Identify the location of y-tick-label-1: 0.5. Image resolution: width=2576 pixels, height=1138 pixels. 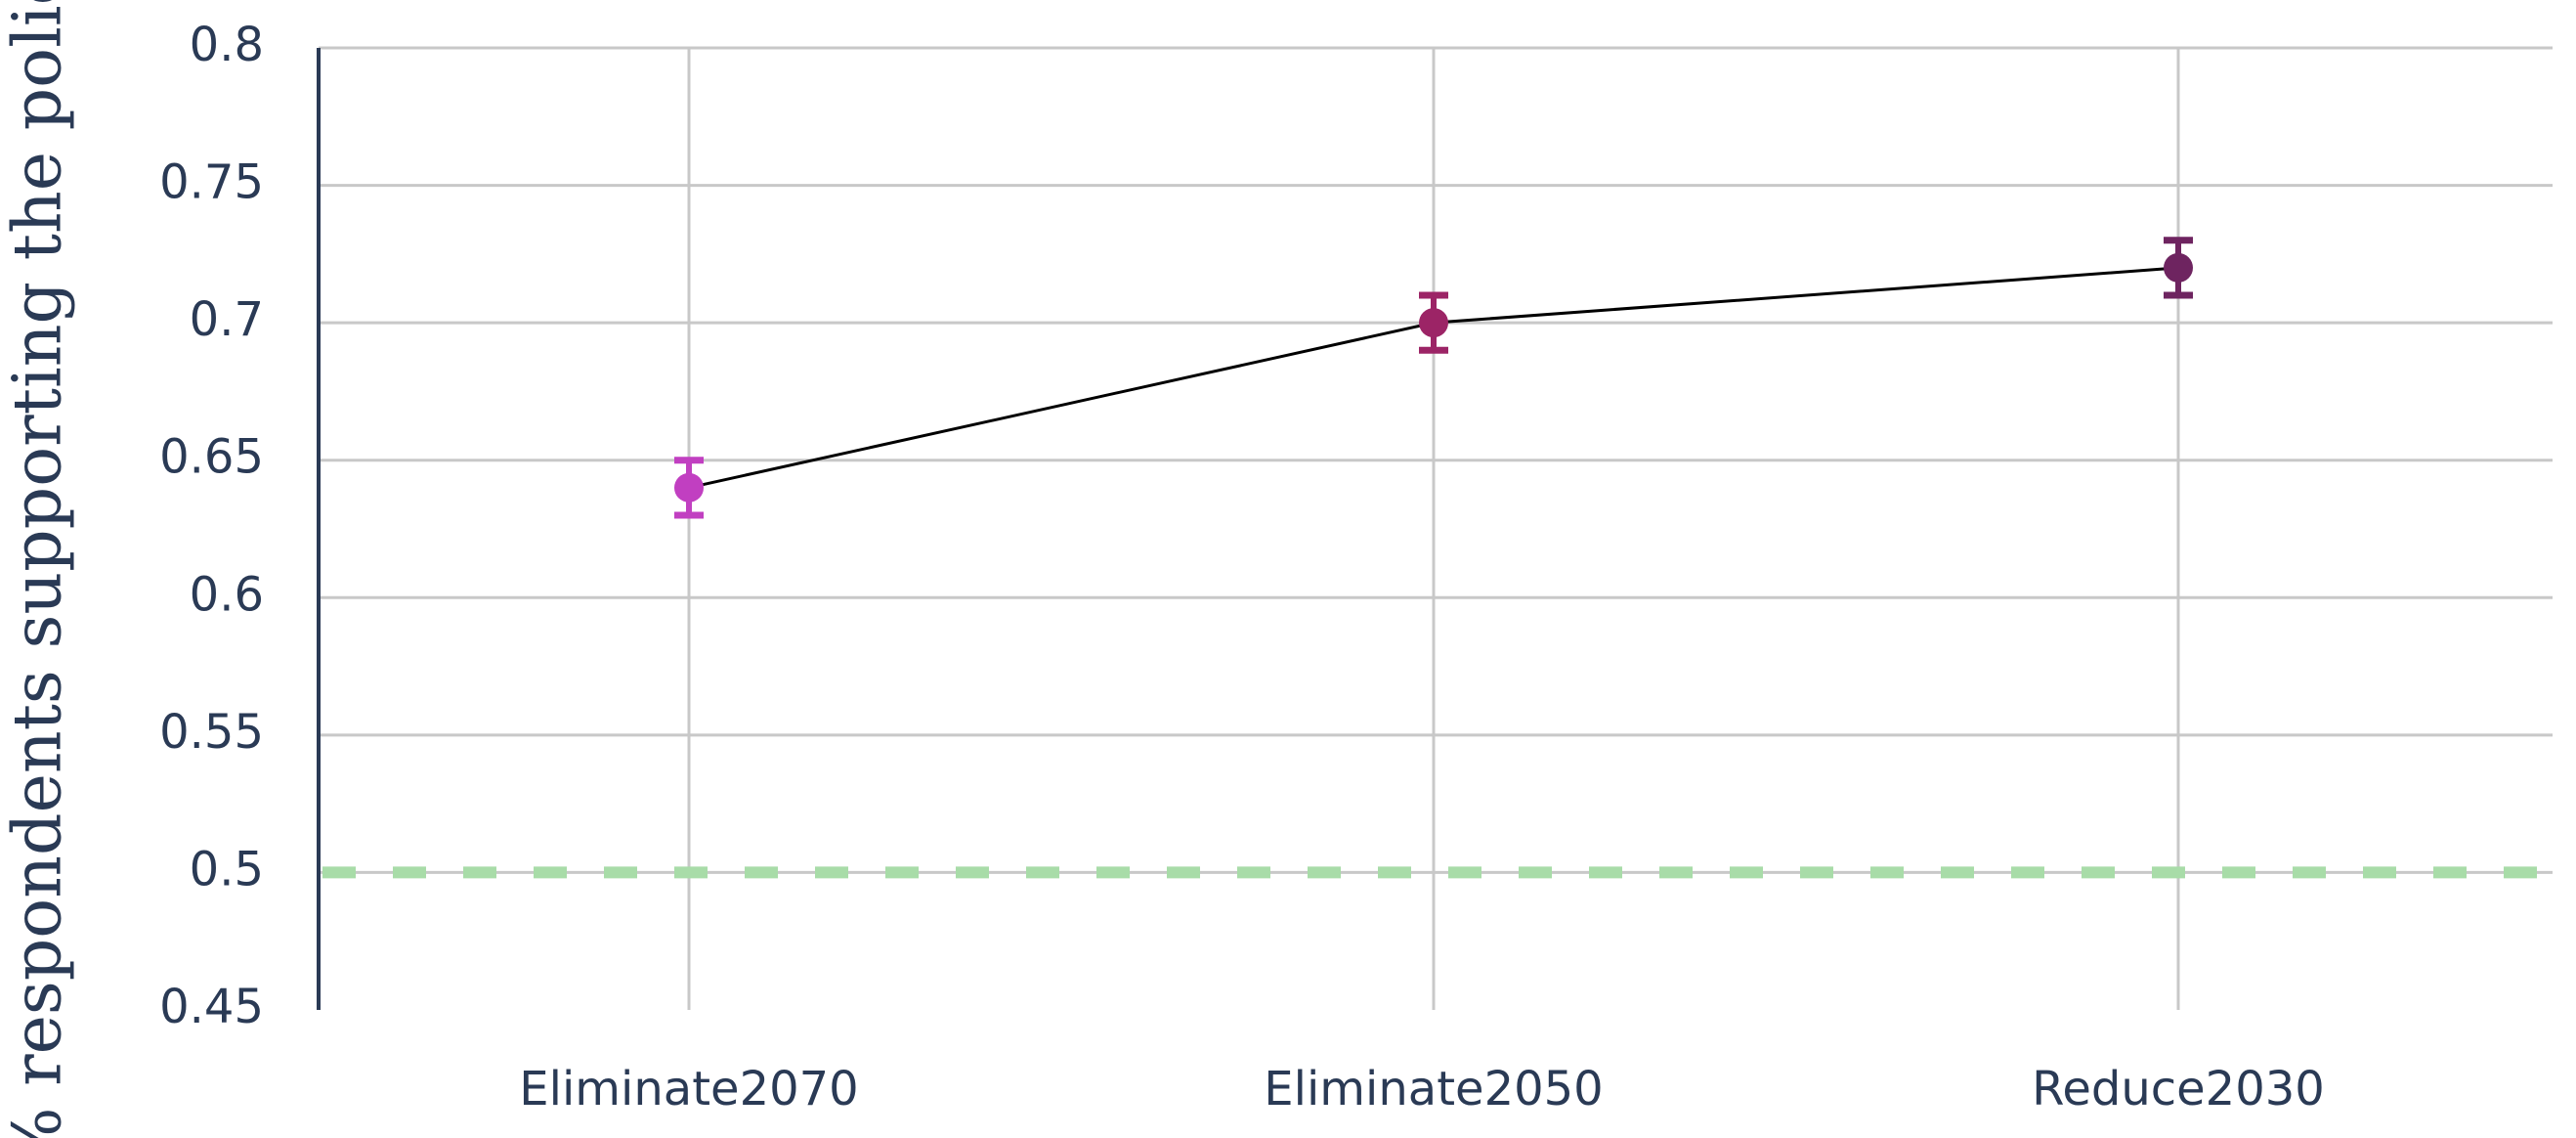
(227, 869).